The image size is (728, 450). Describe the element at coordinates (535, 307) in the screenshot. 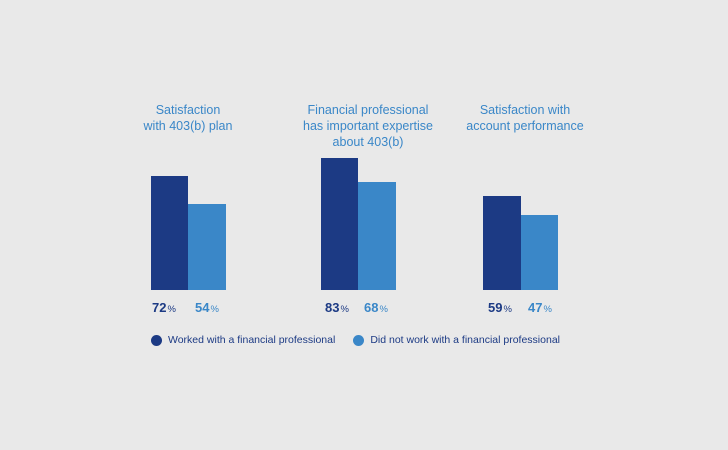

I see `value-number: 47` at that location.